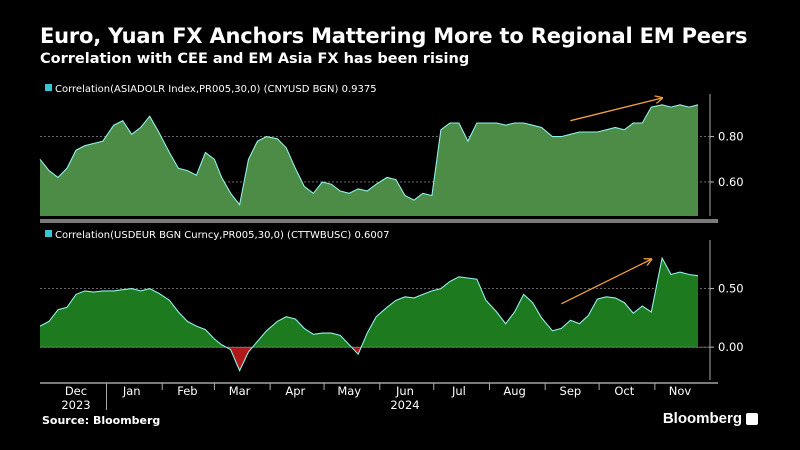 Image resolution: width=800 pixels, height=450 pixels. I want to click on x-tick-label: Nov, so click(680, 391).